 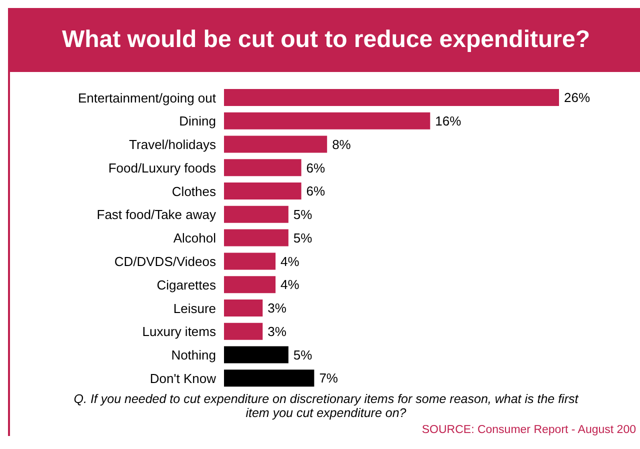 What do you see at coordinates (326, 405) in the screenshot?
I see `text: Q. If you needed to cut expenditure on discretionary items for some reason, what is the first item you cut expenditure on?` at bounding box center [326, 405].